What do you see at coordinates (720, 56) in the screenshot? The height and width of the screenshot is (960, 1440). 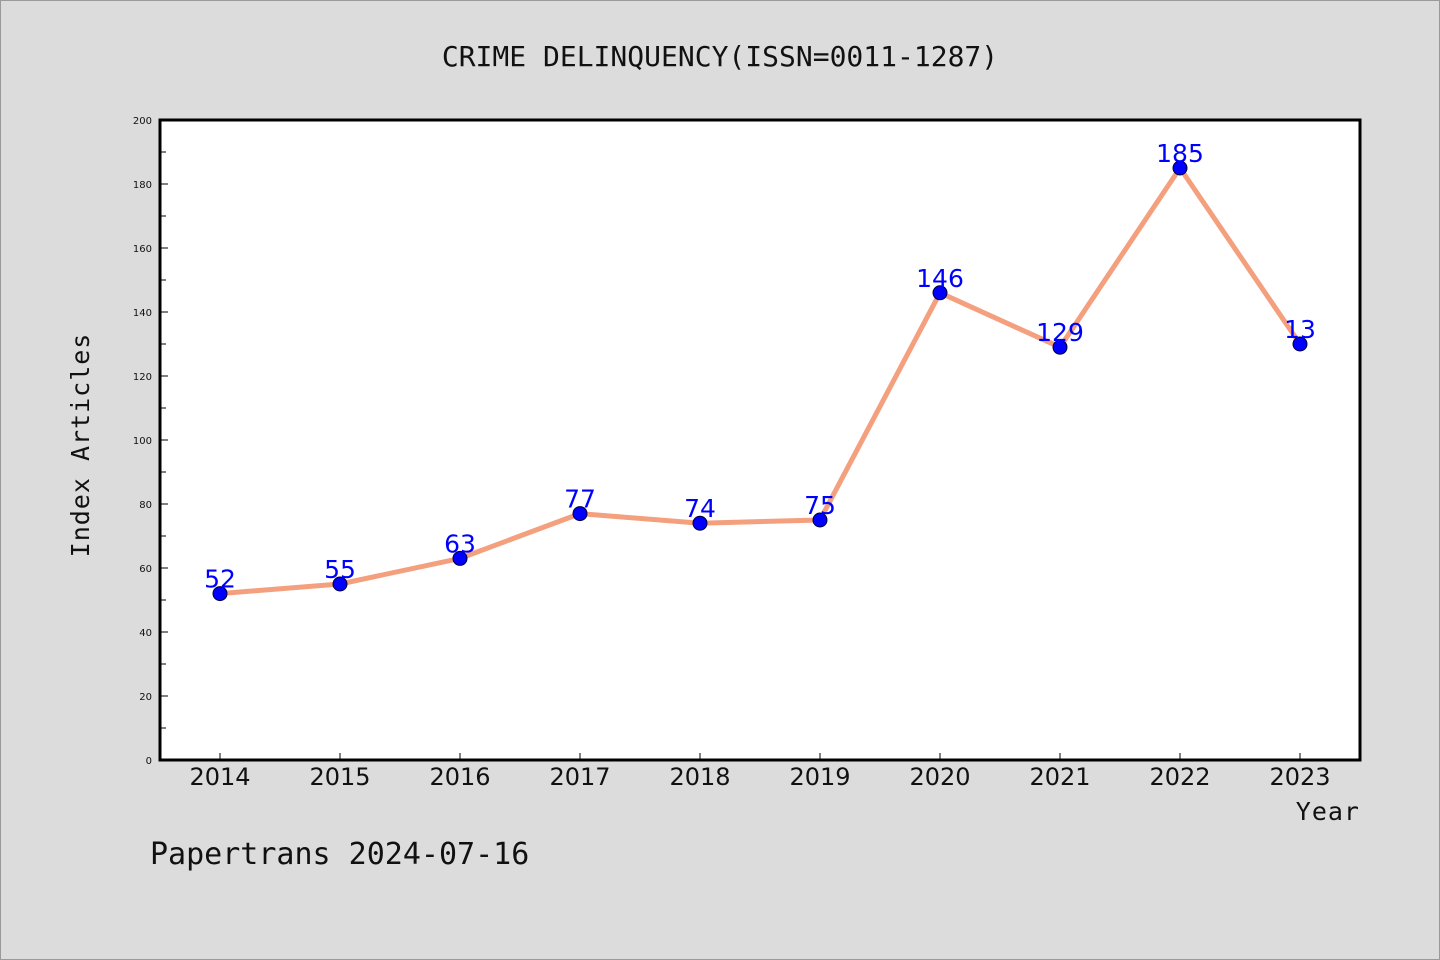 I see `chart-title: CRIME DELINQUENCY(ISSN=0011-1287)` at bounding box center [720, 56].